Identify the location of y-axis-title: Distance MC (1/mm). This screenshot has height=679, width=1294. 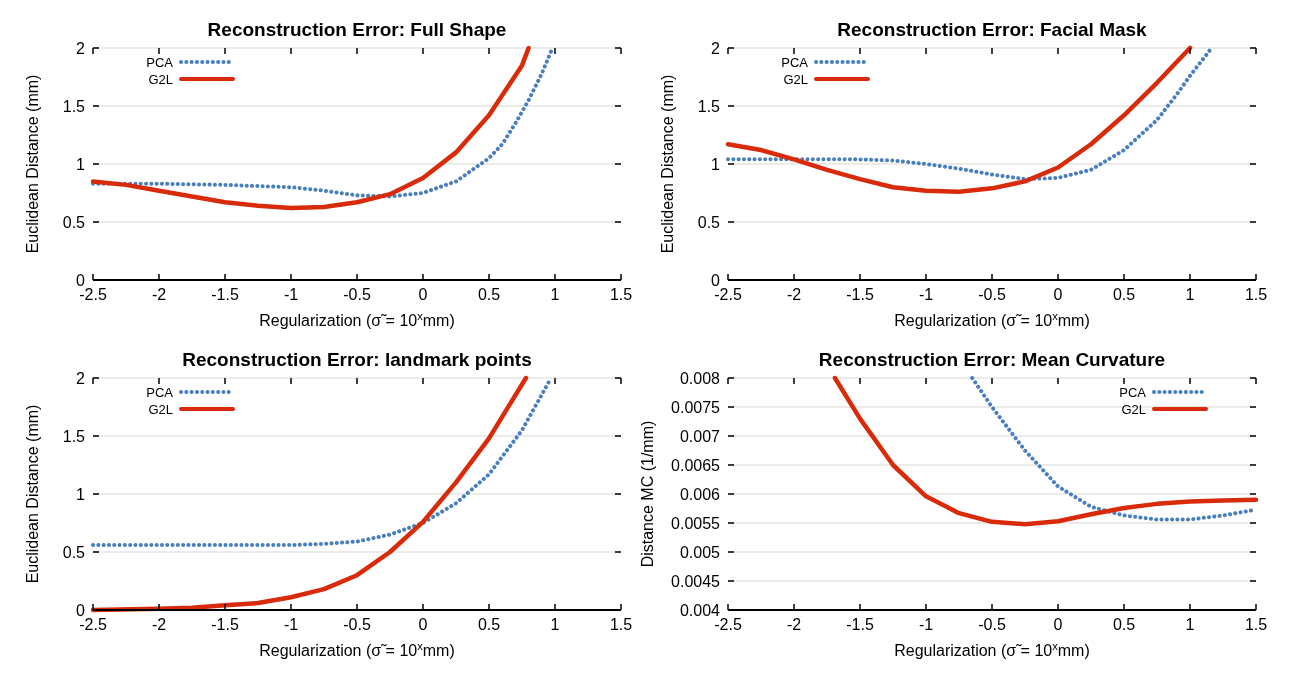
(647, 494).